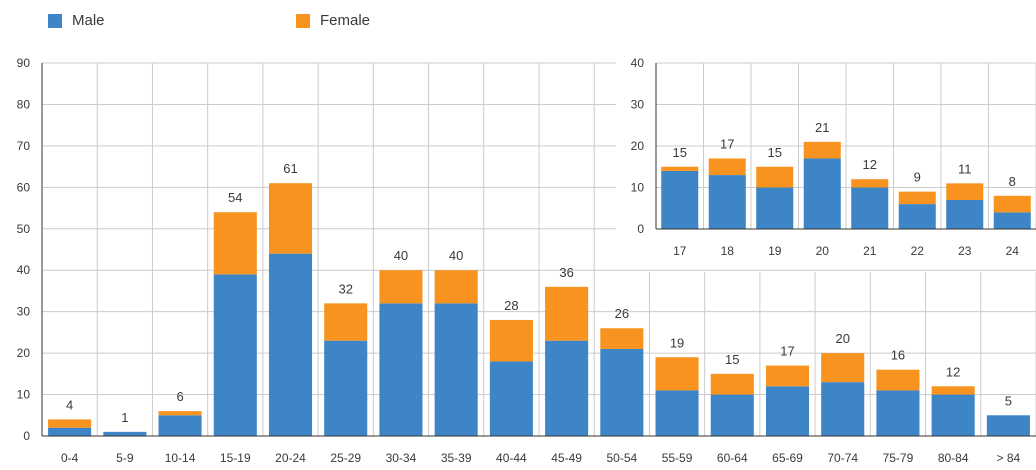 The height and width of the screenshot is (470, 1036). I want to click on main-y-tick-label: 20, so click(24, 353).